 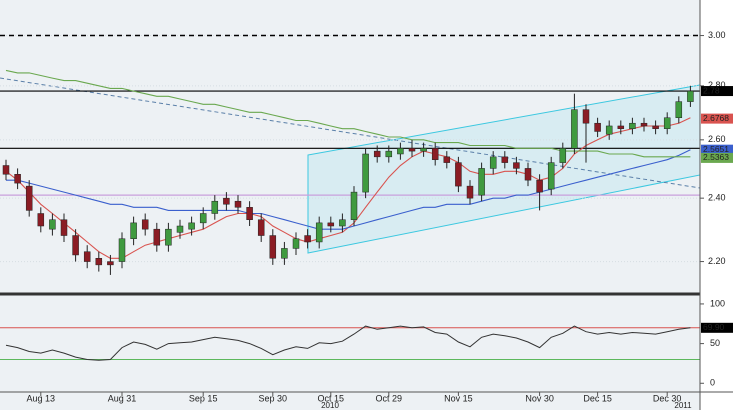 What do you see at coordinates (389, 398) in the screenshot?
I see `x-tick-label: Oct 29` at bounding box center [389, 398].